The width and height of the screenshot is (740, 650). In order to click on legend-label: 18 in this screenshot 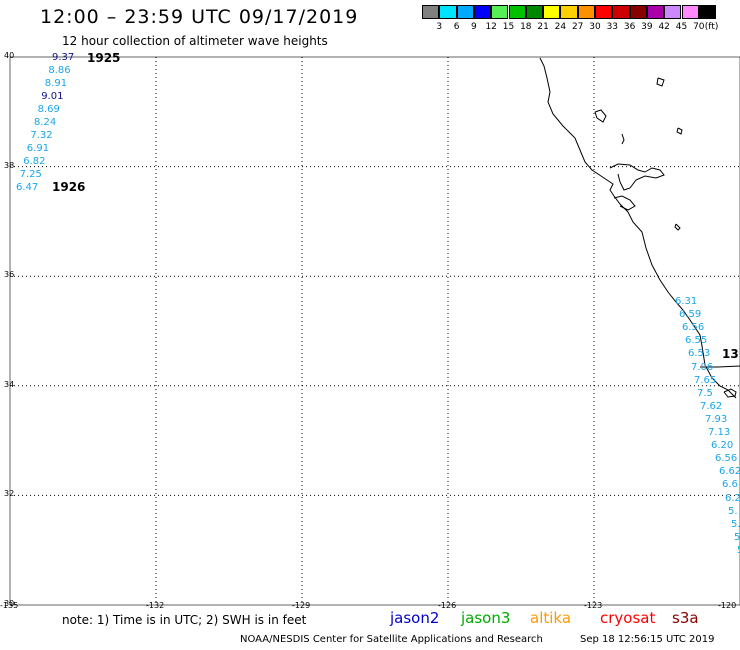, I will do `click(526, 27)`.